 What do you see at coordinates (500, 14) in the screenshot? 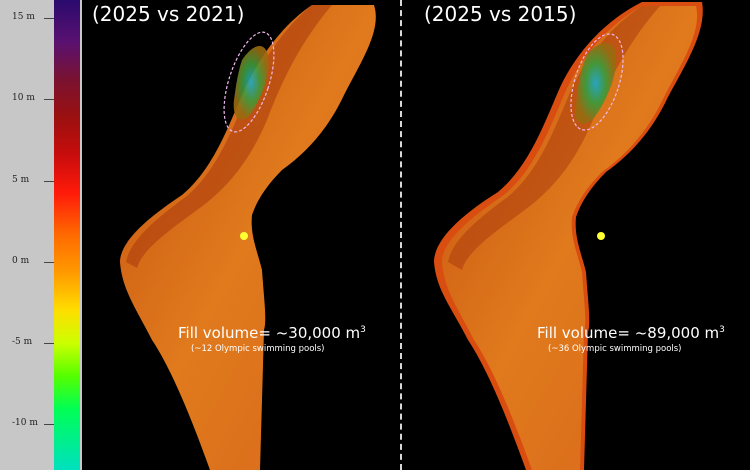
I see `panel-title-right: (2025 vs 2015)` at bounding box center [500, 14].